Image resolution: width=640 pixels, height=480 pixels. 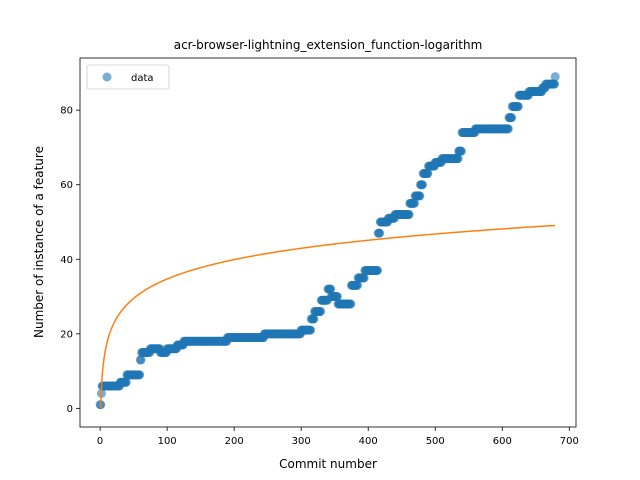 What do you see at coordinates (569, 441) in the screenshot?
I see `x-tick-label: 700` at bounding box center [569, 441].